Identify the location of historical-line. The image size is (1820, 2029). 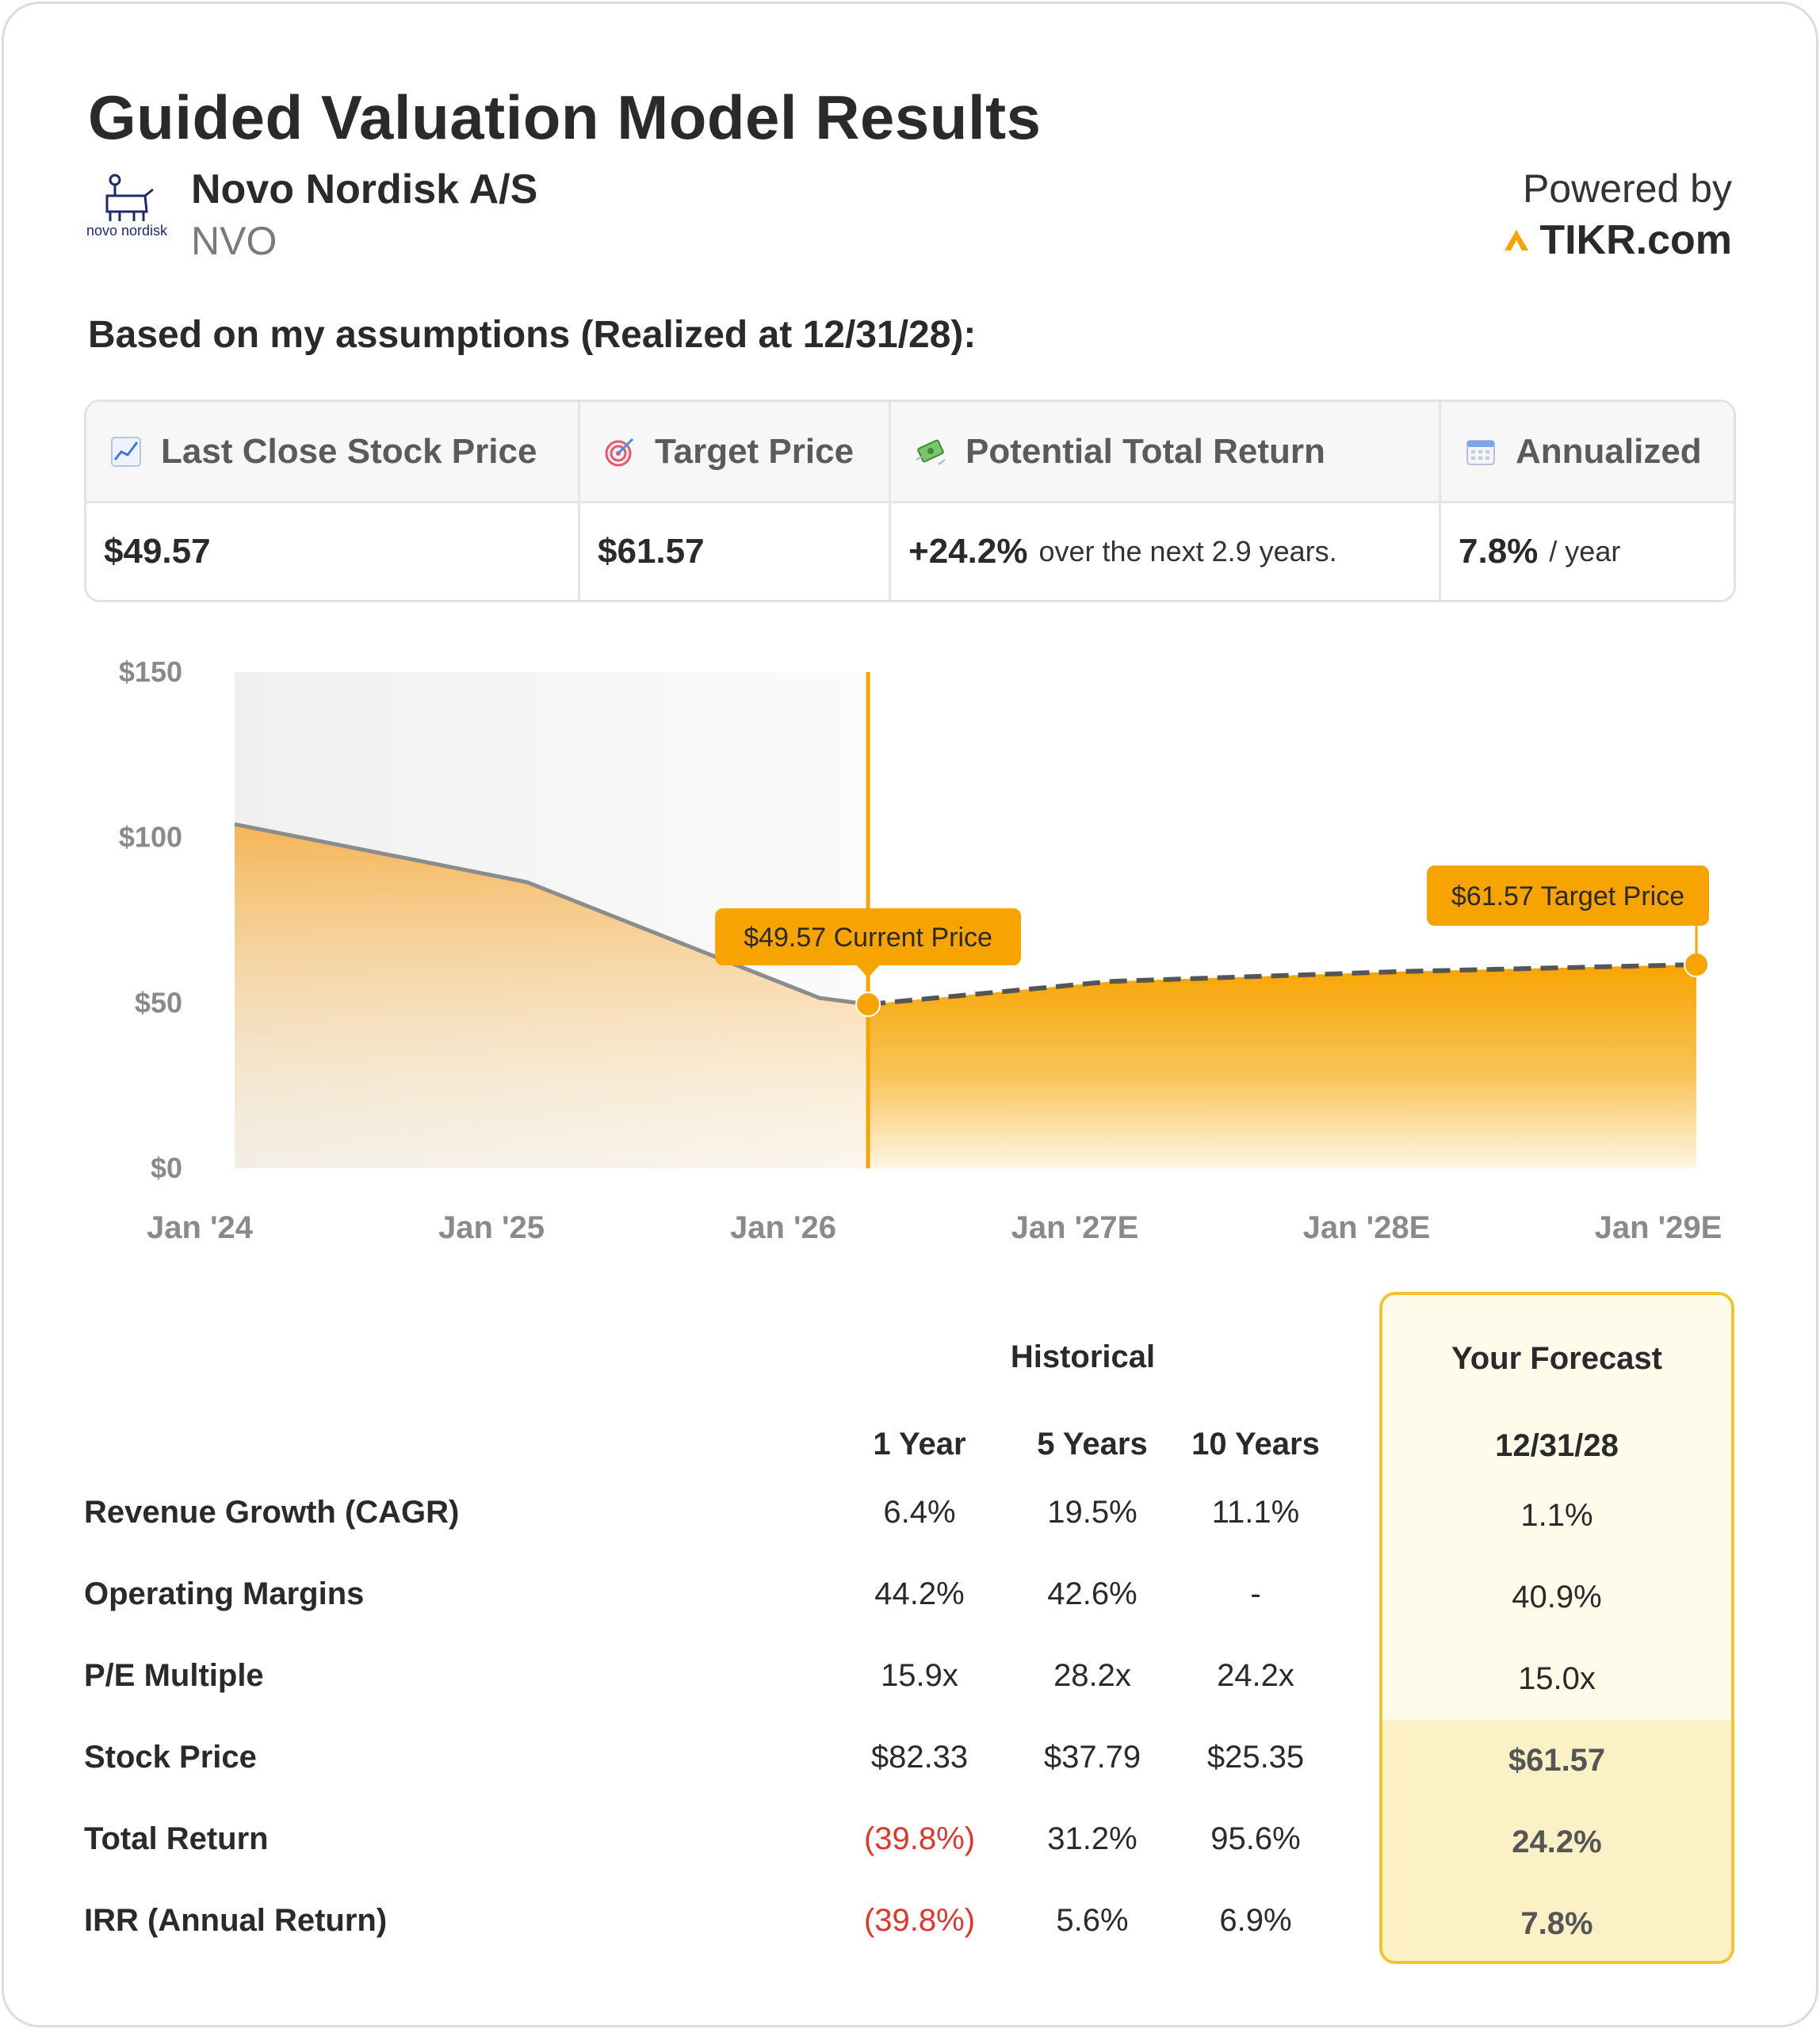
(551, 914).